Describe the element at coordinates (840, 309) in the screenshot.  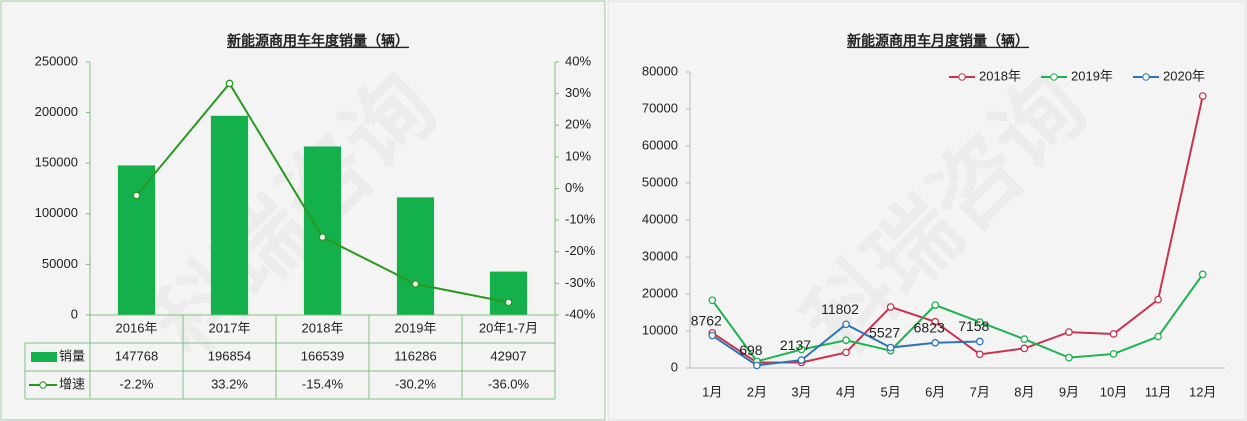
I see `data-label: 11802` at that location.